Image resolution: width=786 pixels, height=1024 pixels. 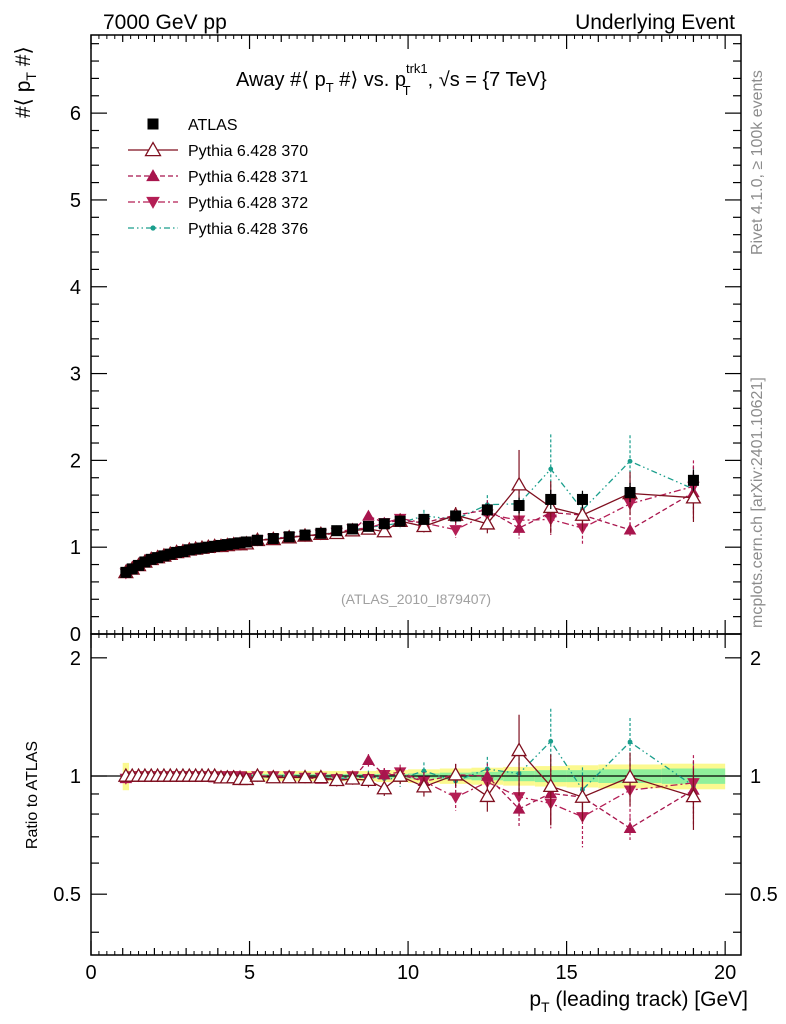 What do you see at coordinates (23, 99) in the screenshot?
I see `ylabel-part-a: #⟨ p` at bounding box center [23, 99].